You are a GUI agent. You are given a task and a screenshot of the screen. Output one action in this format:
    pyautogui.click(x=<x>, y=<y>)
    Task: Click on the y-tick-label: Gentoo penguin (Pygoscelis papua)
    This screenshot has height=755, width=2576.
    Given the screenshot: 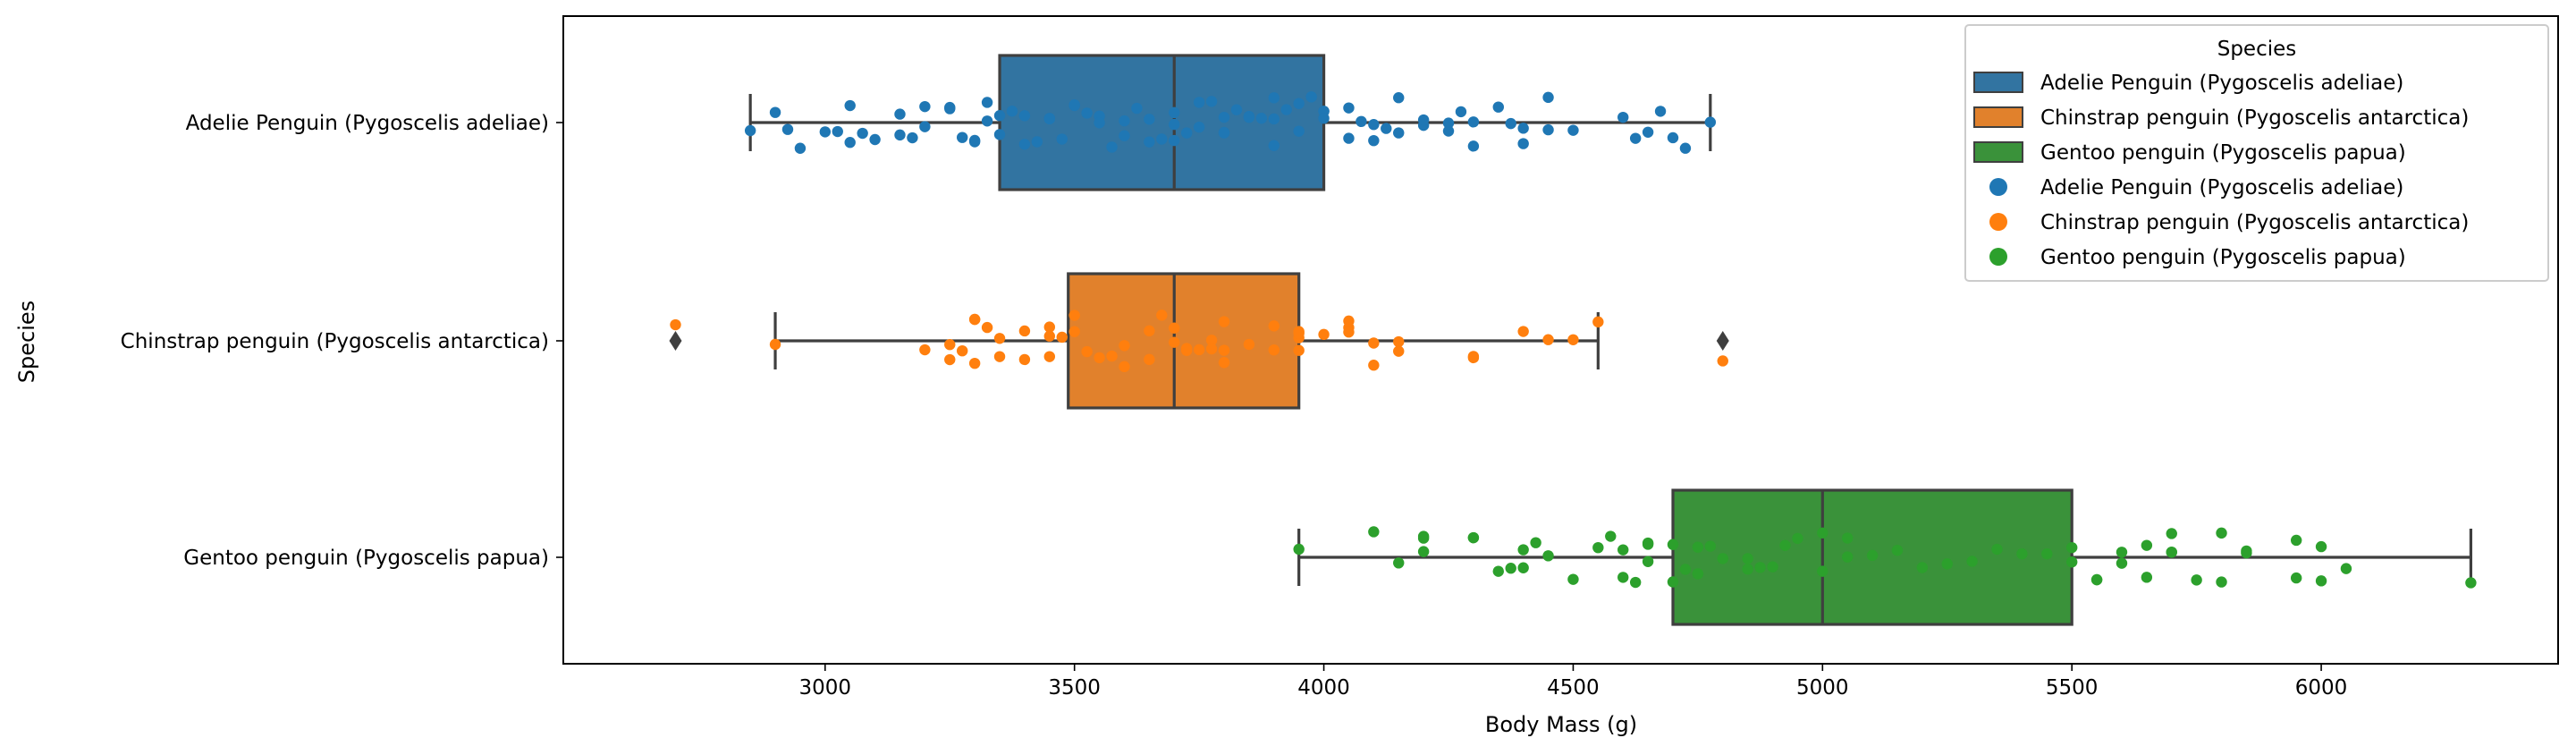 What is the action you would take?
    pyautogui.click(x=366, y=558)
    